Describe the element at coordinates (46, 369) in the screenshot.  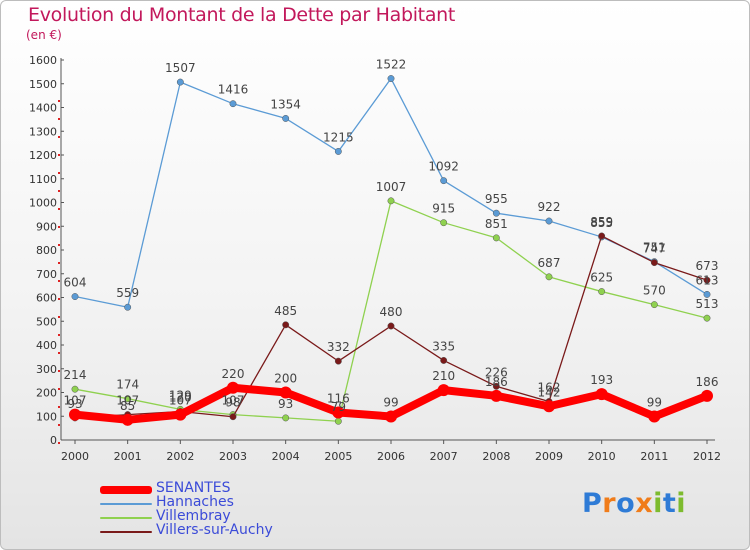
I see `y-tick-label: 300` at that location.